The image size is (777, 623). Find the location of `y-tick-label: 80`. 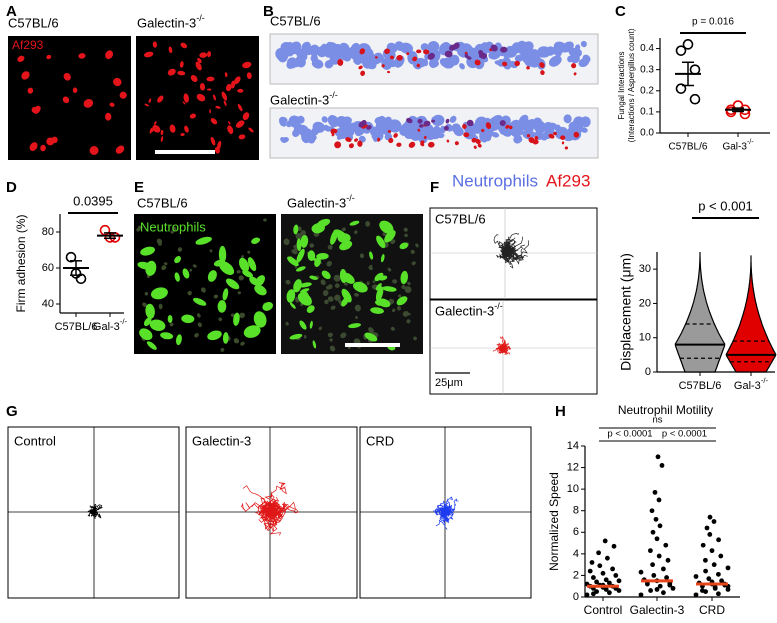

y-tick-label: 80 is located at coordinates (48, 232).